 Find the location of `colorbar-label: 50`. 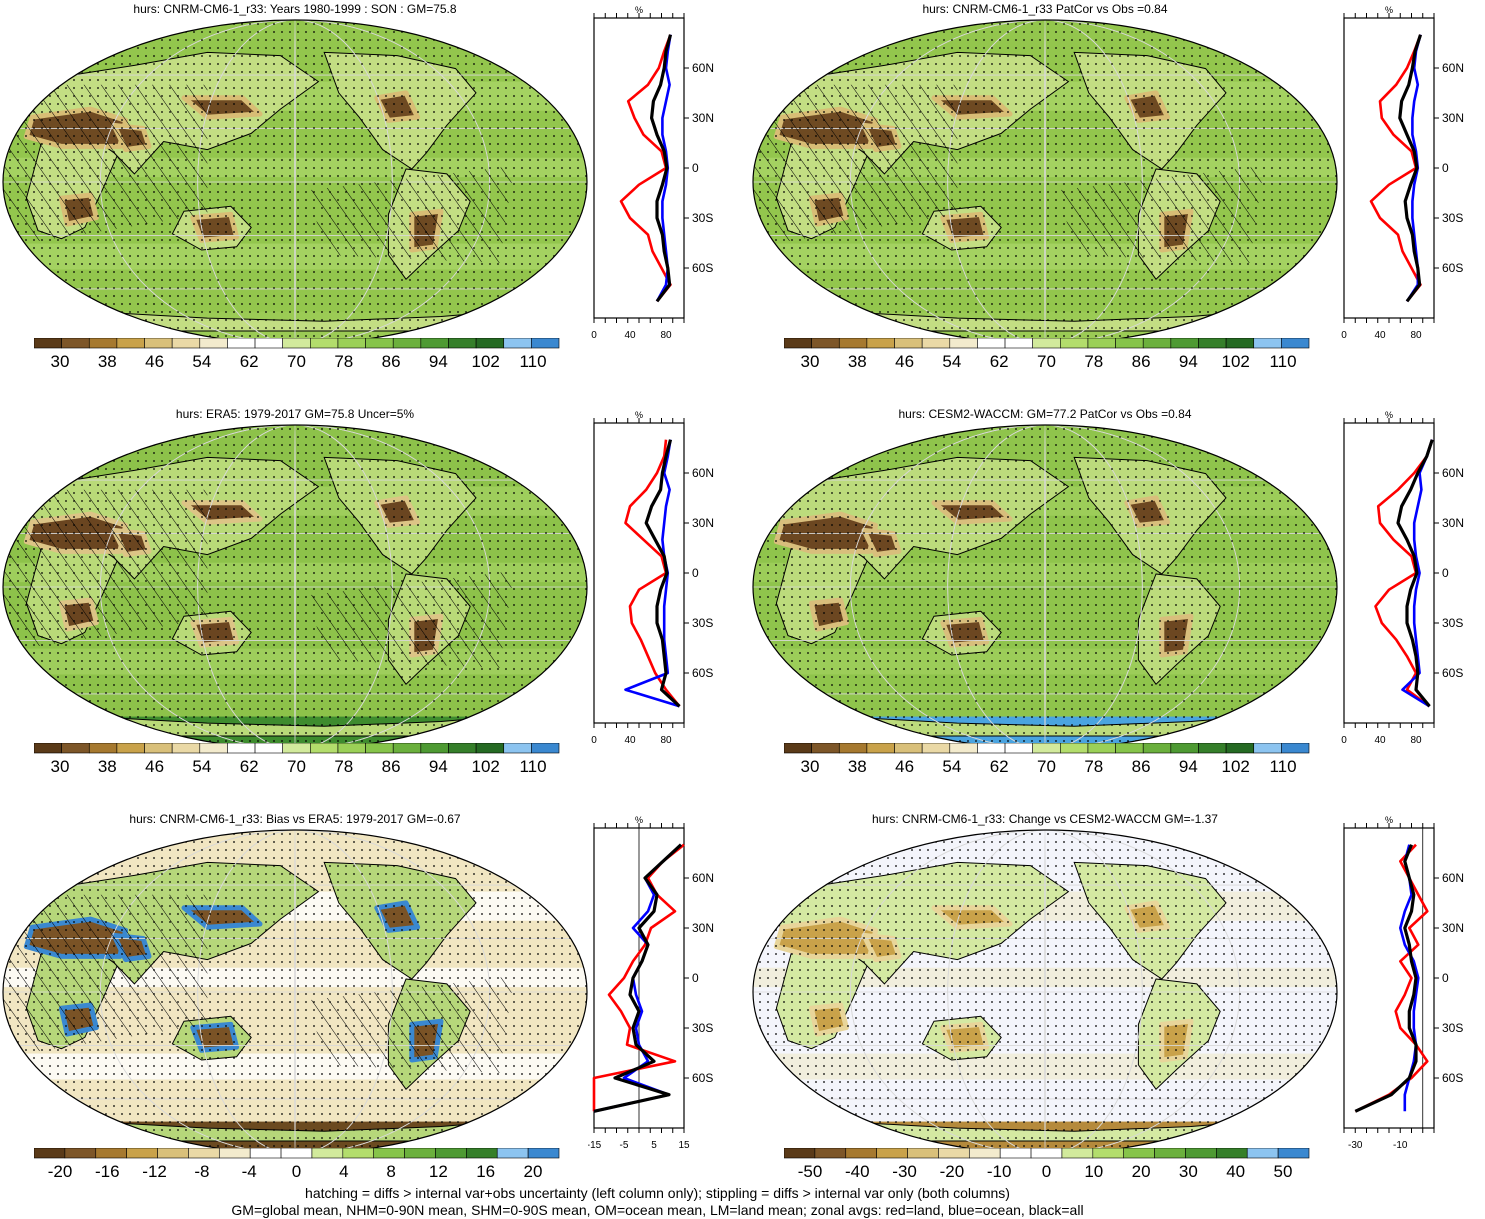

colorbar-label: 50 is located at coordinates (1283, 1171).